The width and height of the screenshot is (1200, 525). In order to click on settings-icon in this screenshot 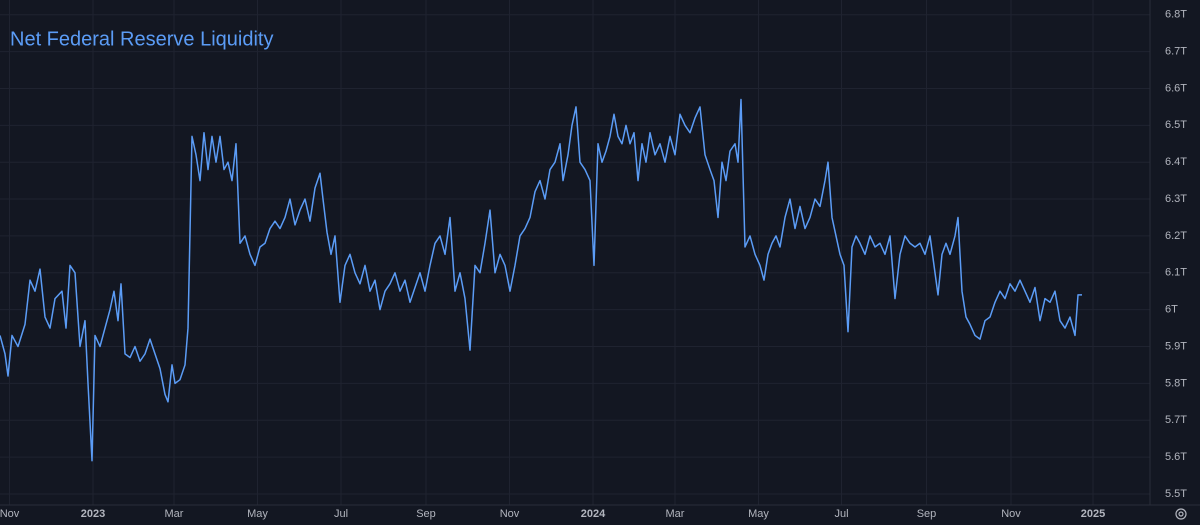, I will do `click(1181, 514)`.